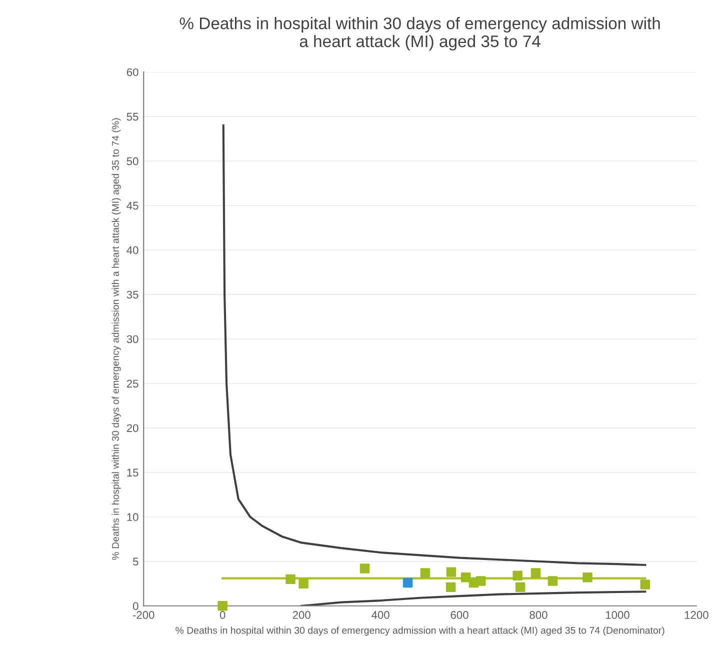  Describe the element at coordinates (116, 339) in the screenshot. I see `y-axis-title: % Deaths in hospital within 30 days of emergency admission with a heart attack (MI) aged 35 to 74 (%)` at that location.